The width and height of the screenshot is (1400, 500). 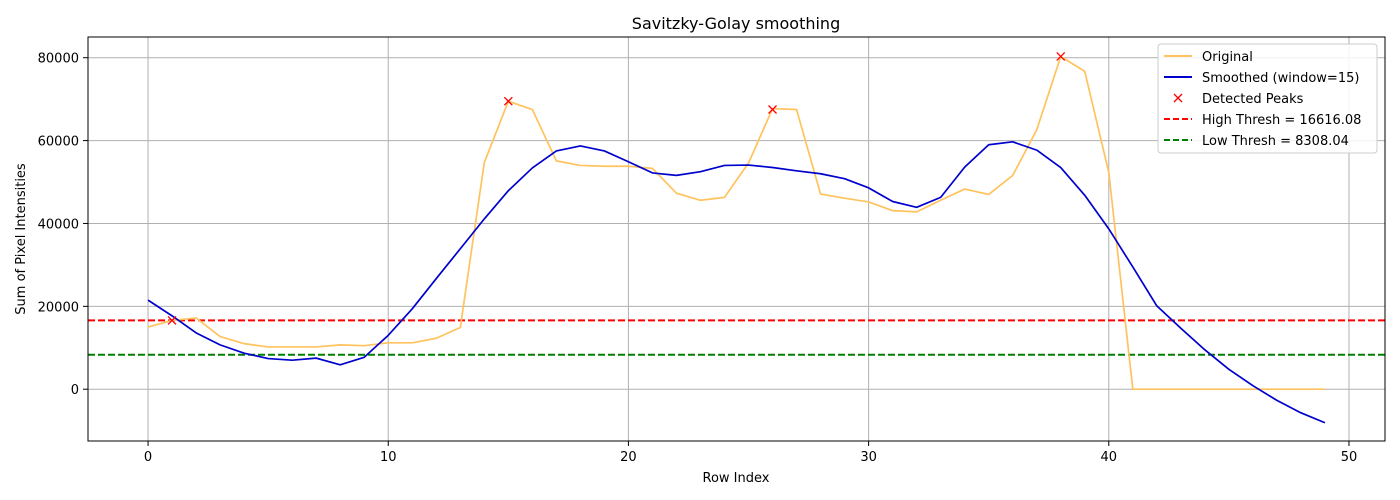 What do you see at coordinates (736, 23) in the screenshot?
I see `chart-title: Savitzky-Golay smoothing` at bounding box center [736, 23].